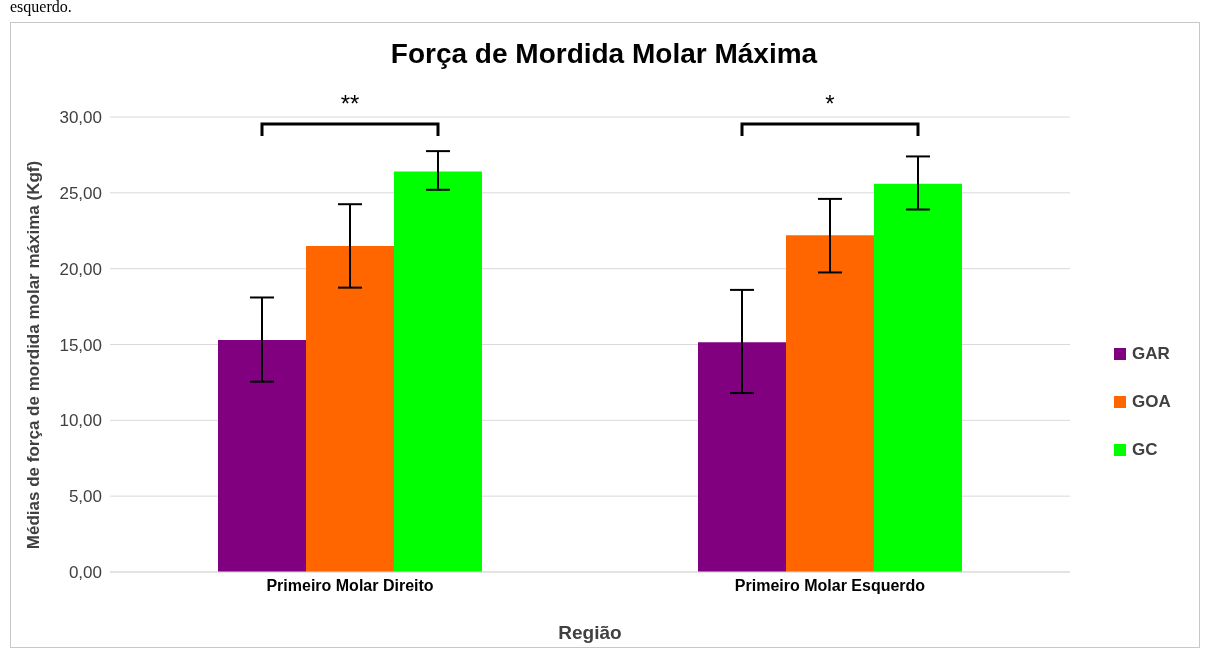  I want to click on legend-label: GOA, so click(1151, 402).